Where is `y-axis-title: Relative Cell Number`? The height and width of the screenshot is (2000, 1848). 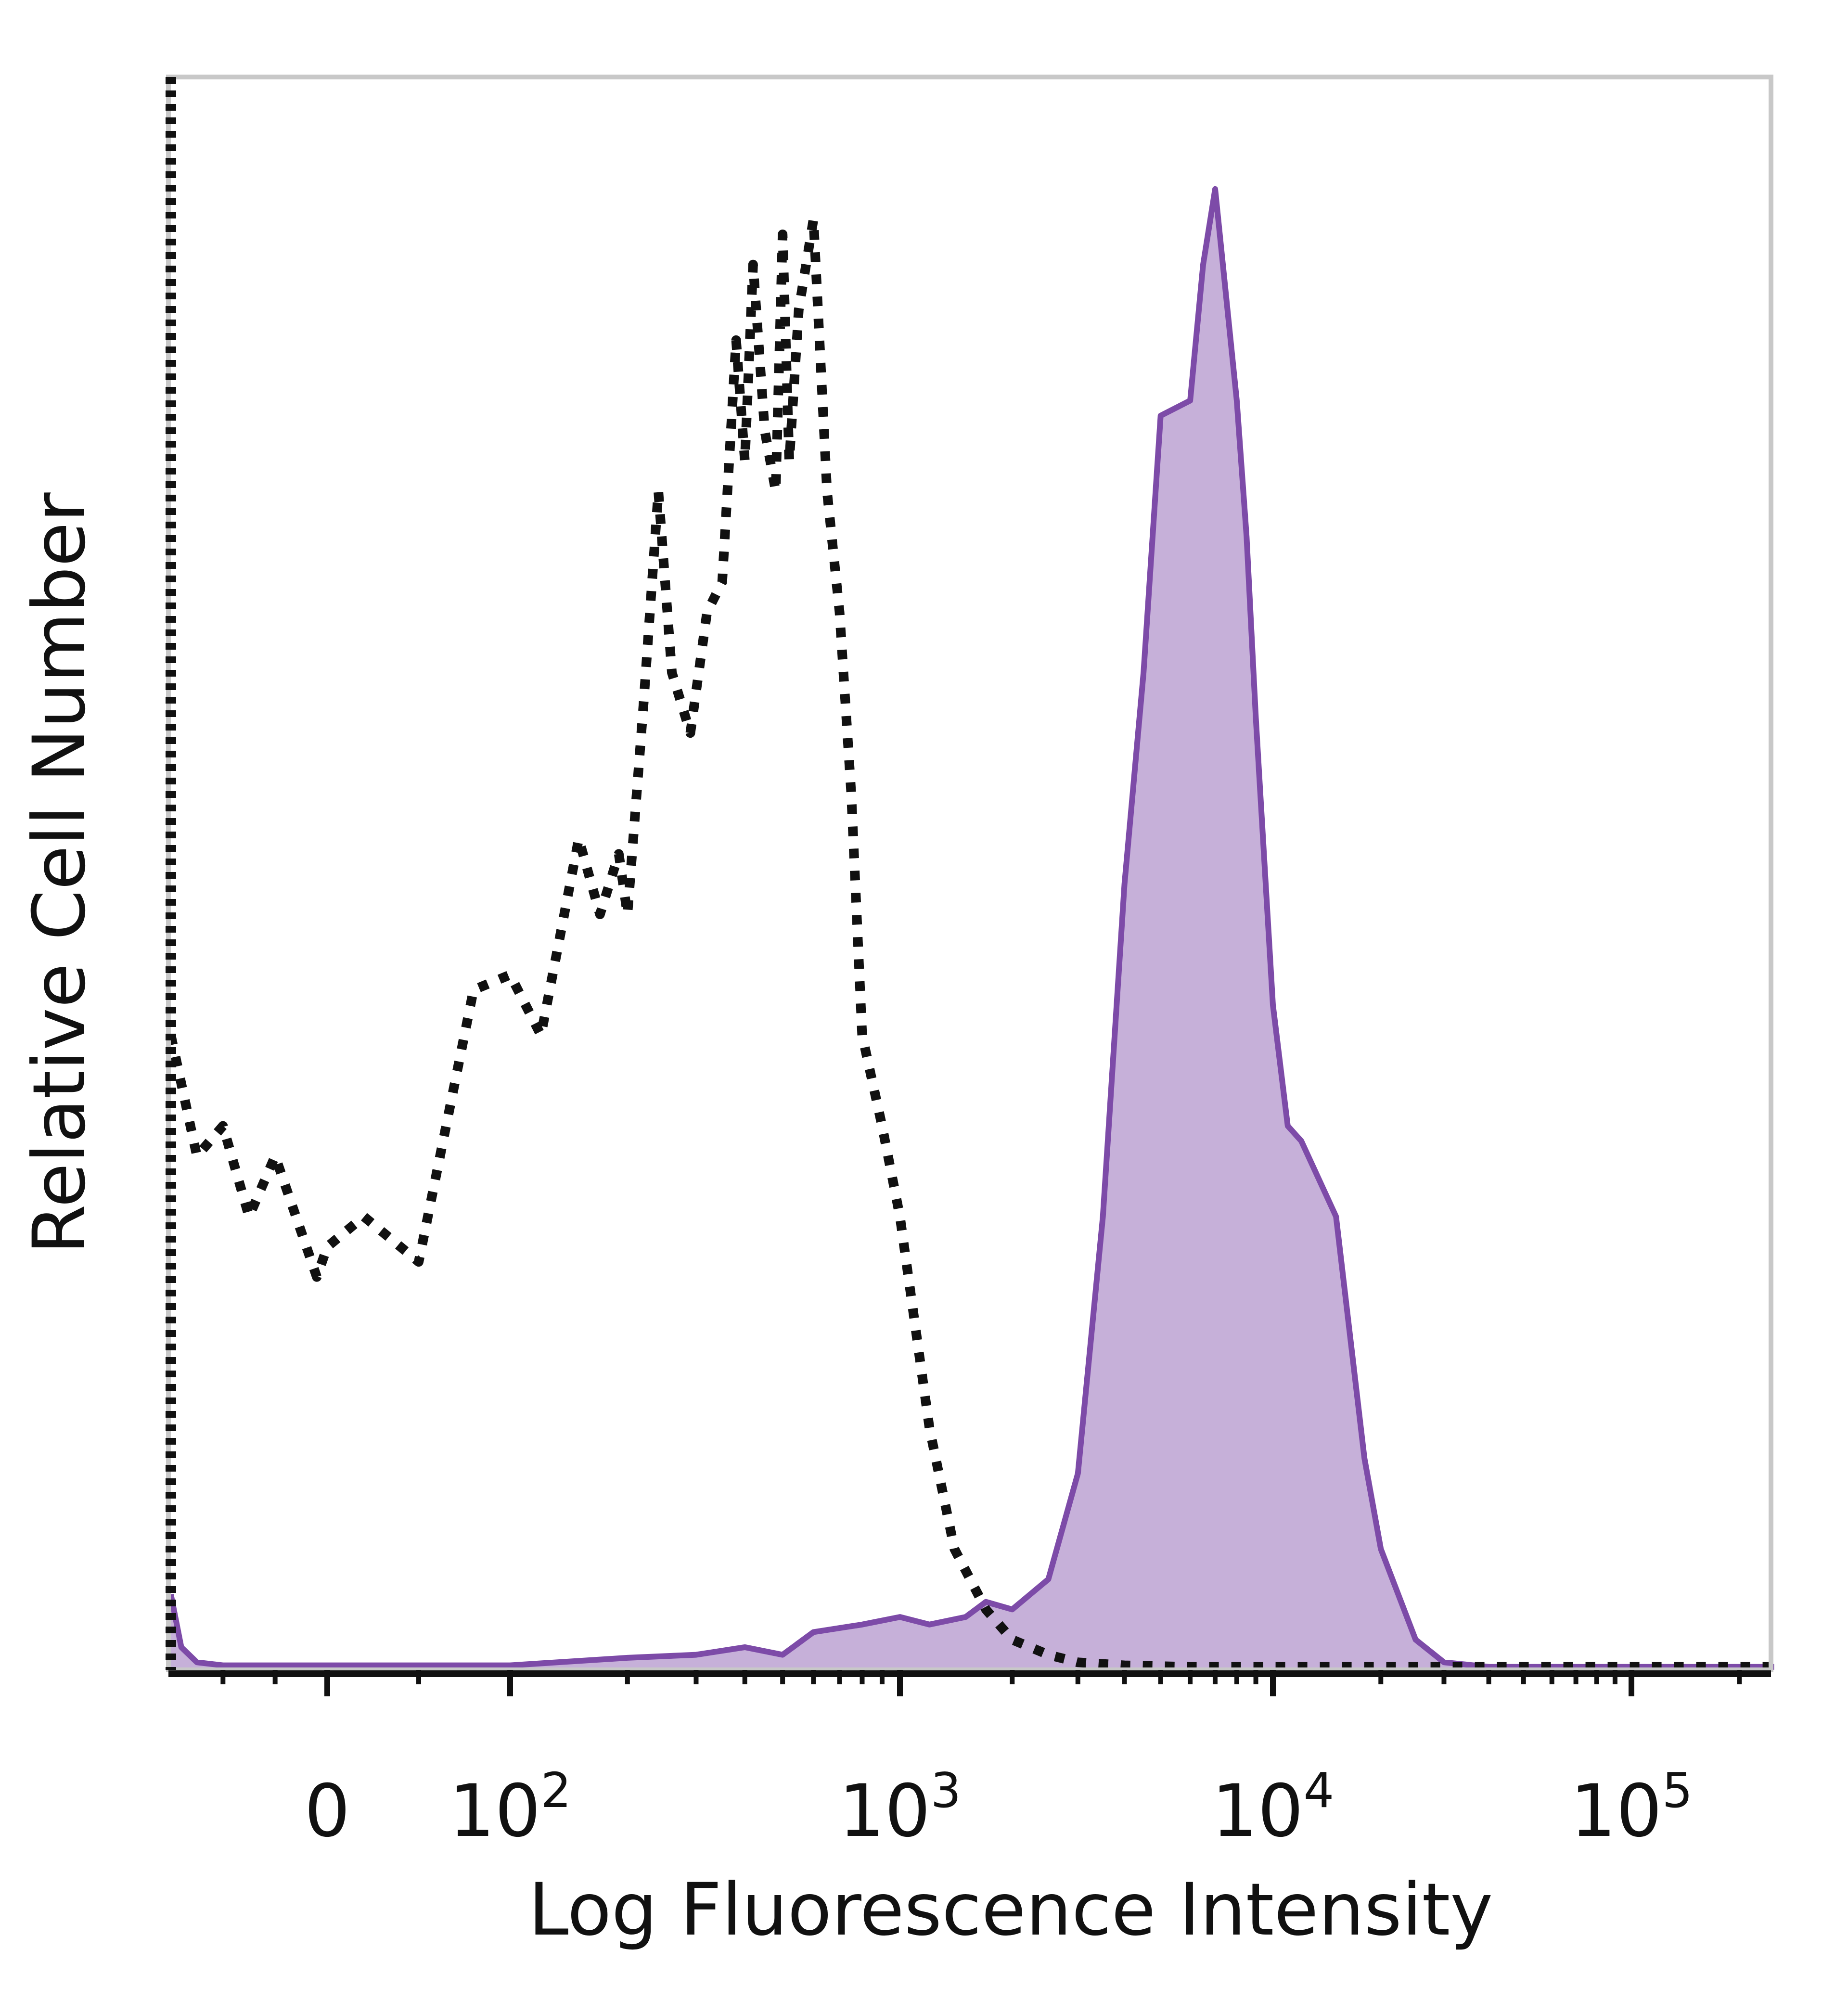
y-axis-title: Relative Cell Number is located at coordinates (60, 873).